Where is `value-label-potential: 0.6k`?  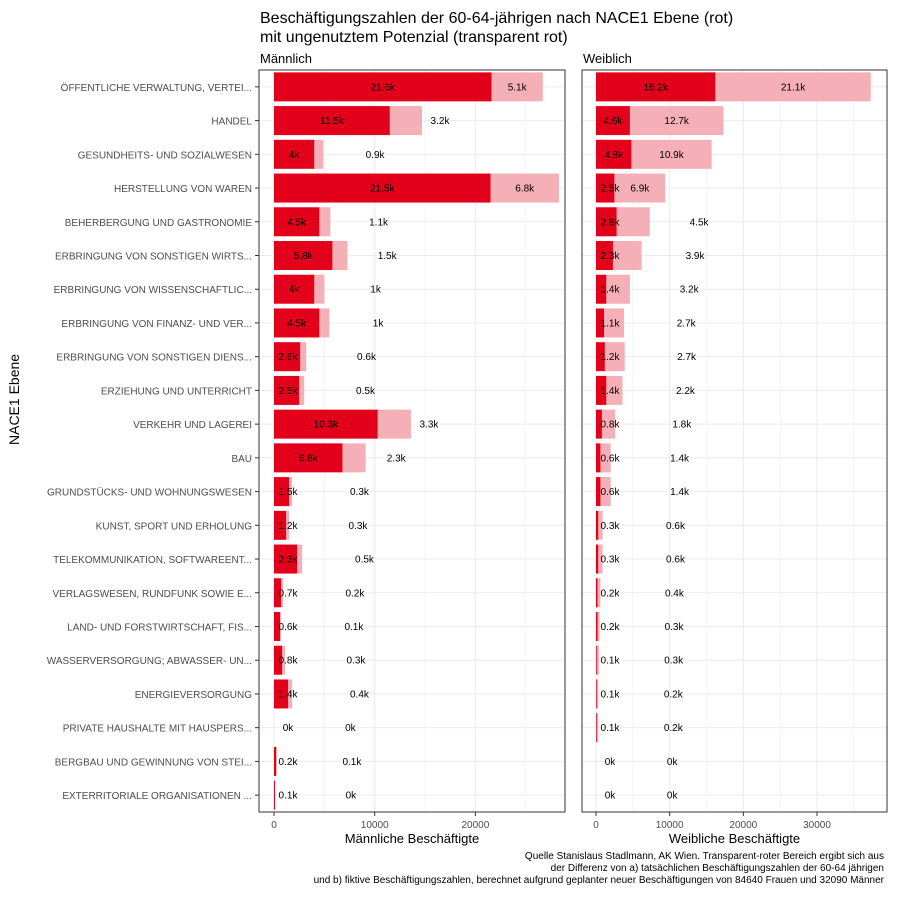
value-label-potential: 0.6k is located at coordinates (367, 357).